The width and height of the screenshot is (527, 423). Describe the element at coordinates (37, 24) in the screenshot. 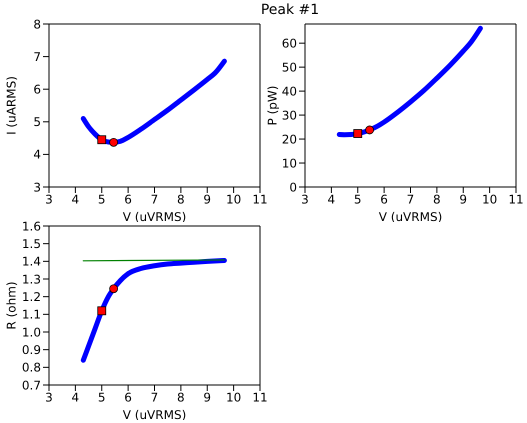

I see `y-tick-label: 8` at that location.